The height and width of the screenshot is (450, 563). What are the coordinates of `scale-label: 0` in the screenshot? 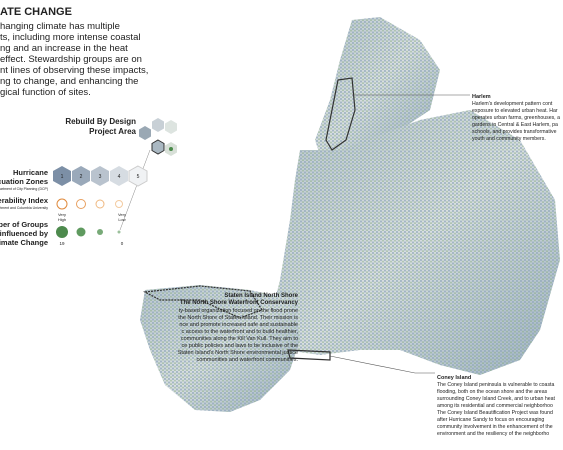 It's located at (122, 243).